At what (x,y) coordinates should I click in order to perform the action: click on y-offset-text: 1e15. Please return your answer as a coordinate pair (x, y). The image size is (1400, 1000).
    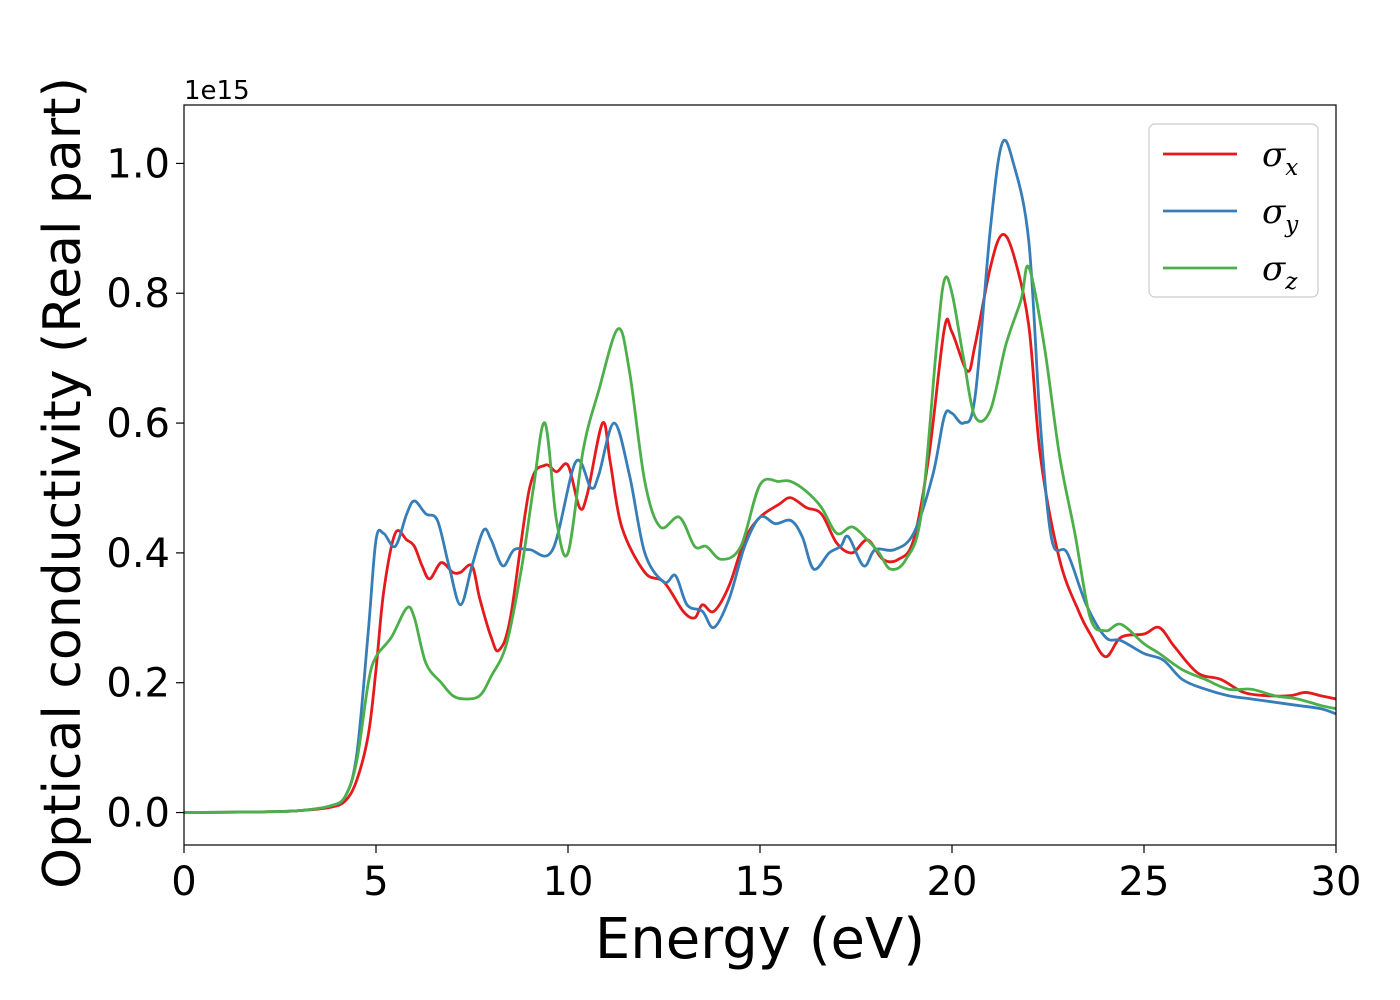
    Looking at the image, I should click on (217, 91).